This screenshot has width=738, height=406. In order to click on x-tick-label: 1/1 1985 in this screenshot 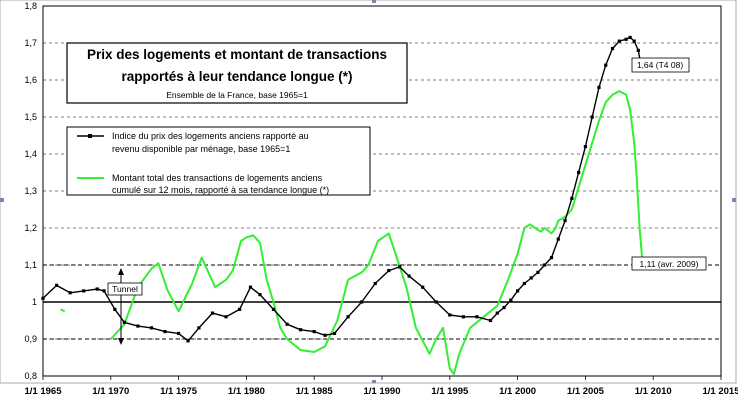, I will do `click(315, 391)`.